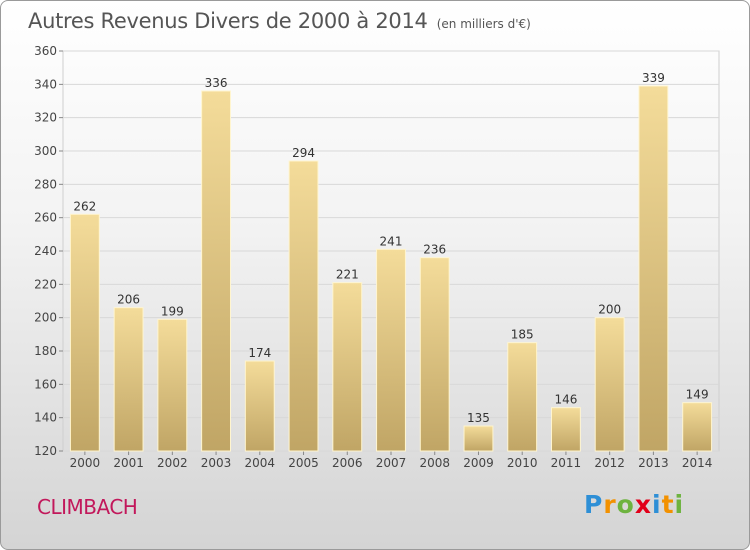 The image size is (750, 550). What do you see at coordinates (303, 463) in the screenshot?
I see `x-tick-label: 2005` at bounding box center [303, 463].